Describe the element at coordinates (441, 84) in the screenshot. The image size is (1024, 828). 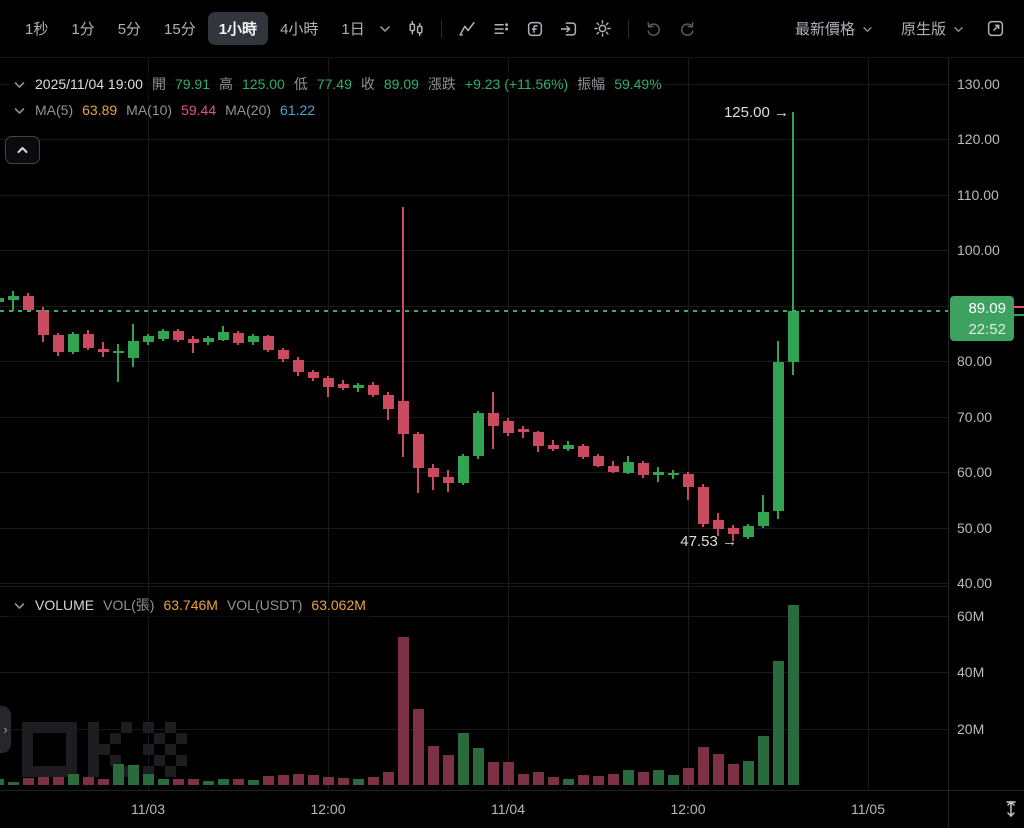
I see `change-label: 漲跌` at that location.